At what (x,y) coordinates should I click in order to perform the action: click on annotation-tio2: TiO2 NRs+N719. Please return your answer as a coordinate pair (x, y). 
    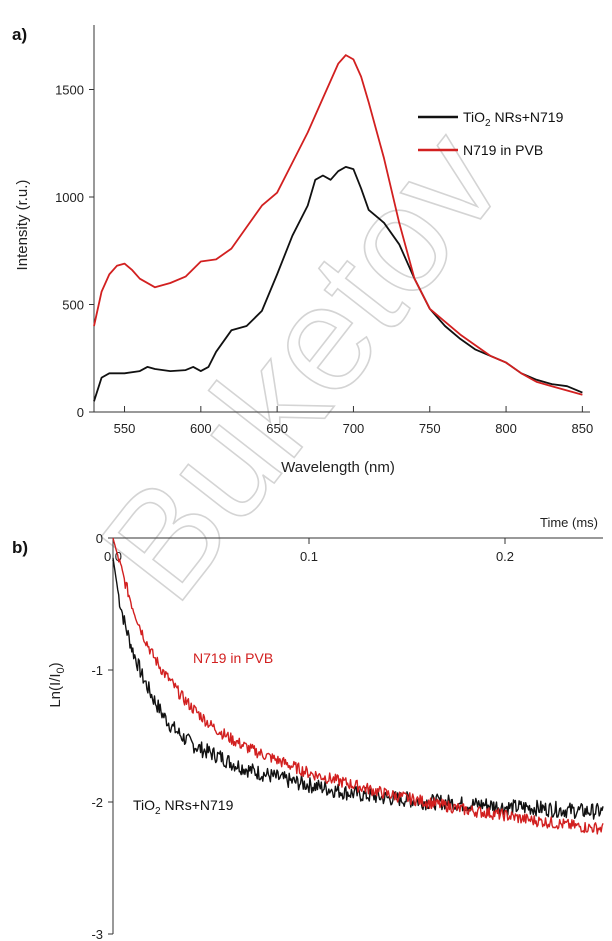
    Looking at the image, I should click on (183, 807).